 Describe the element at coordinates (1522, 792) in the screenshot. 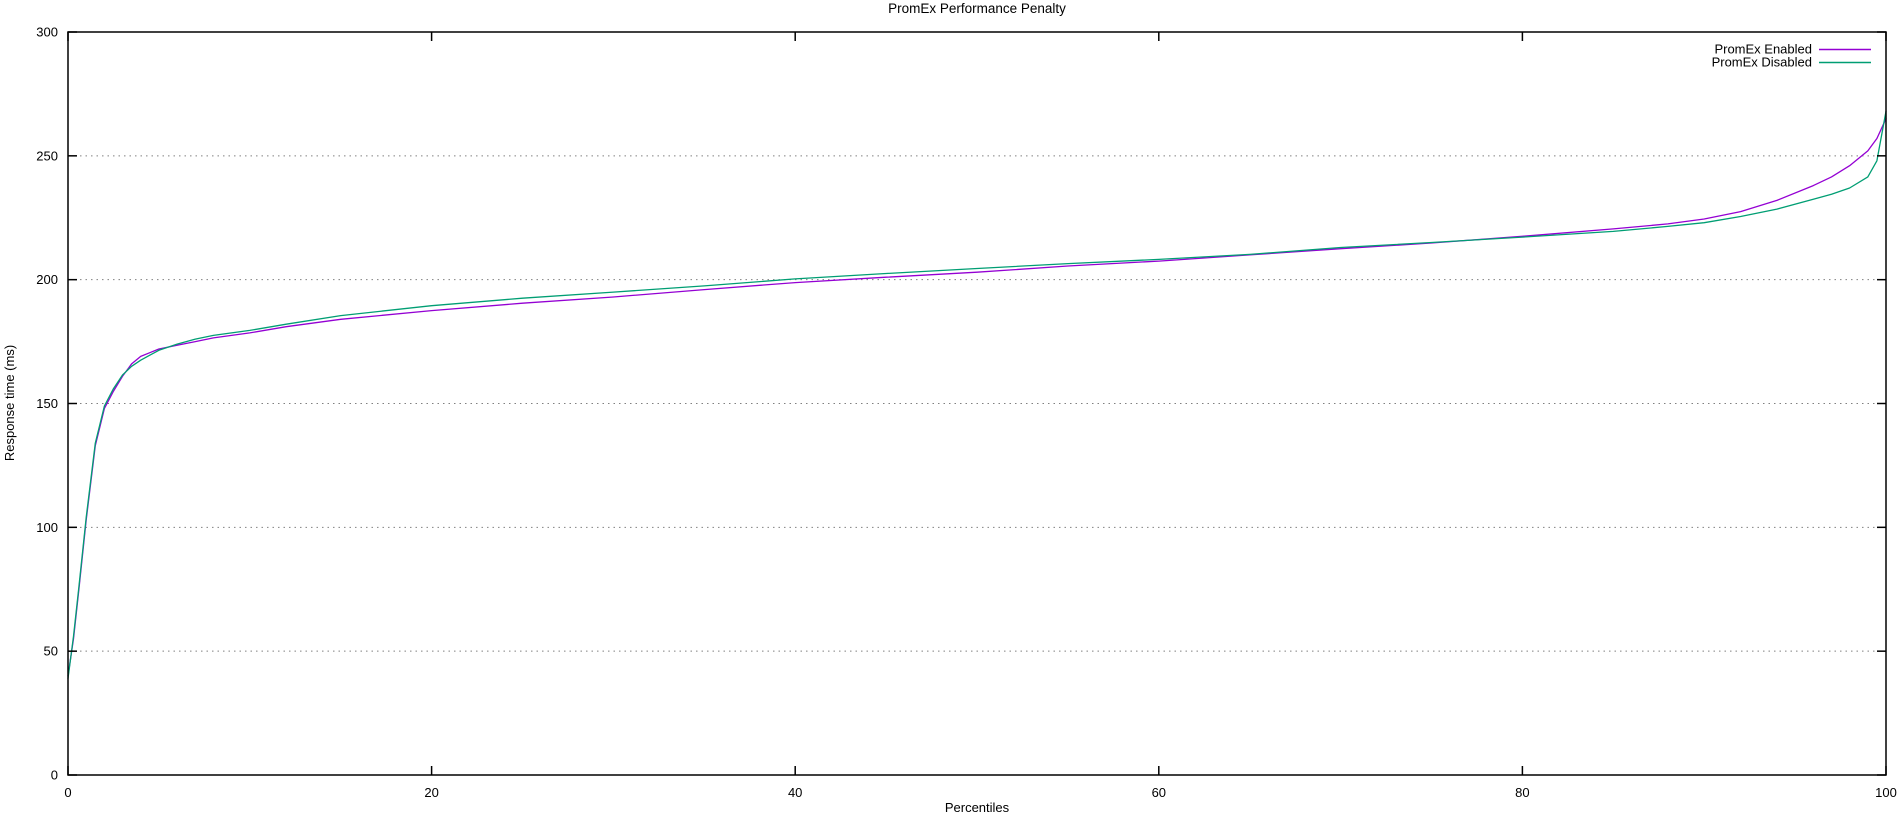

I see `x-tick-label: 80` at that location.